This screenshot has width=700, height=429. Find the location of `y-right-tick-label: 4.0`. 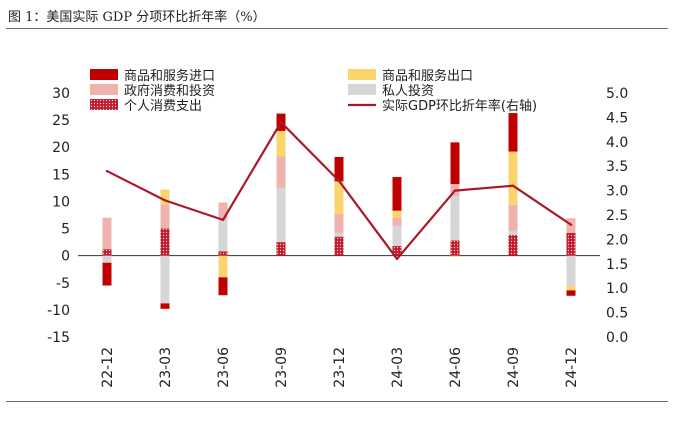

y-right-tick-label: 4.0 is located at coordinates (617, 143).